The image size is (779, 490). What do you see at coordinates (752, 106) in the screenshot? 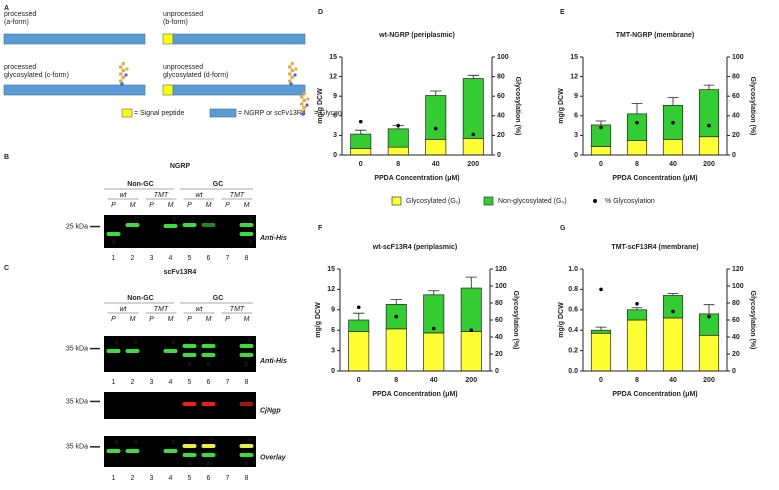
I see `y2-axis-label: Glycosylation (%)` at bounding box center [752, 106].